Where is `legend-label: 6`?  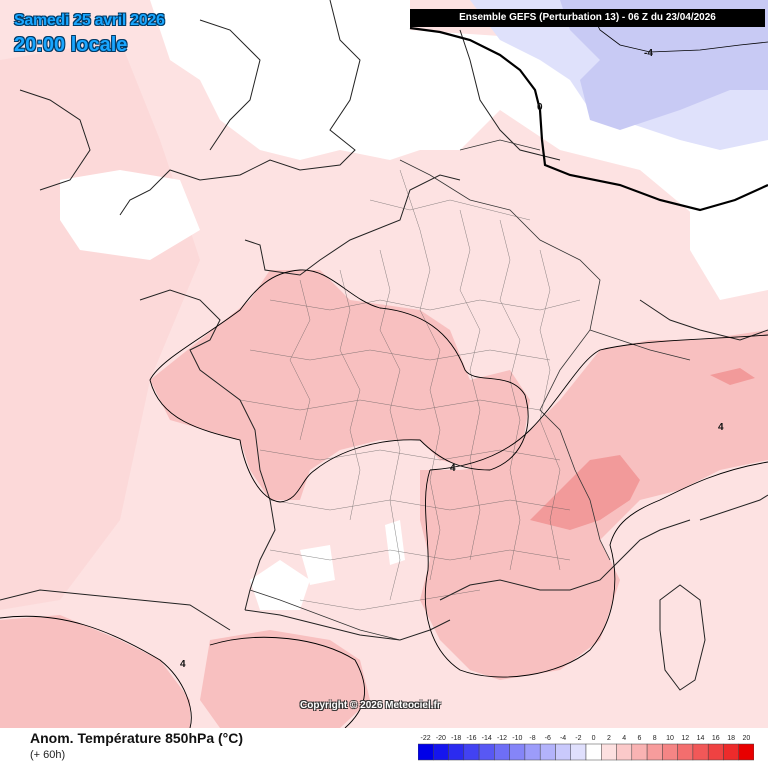
legend-label: 6 is located at coordinates (640, 738).